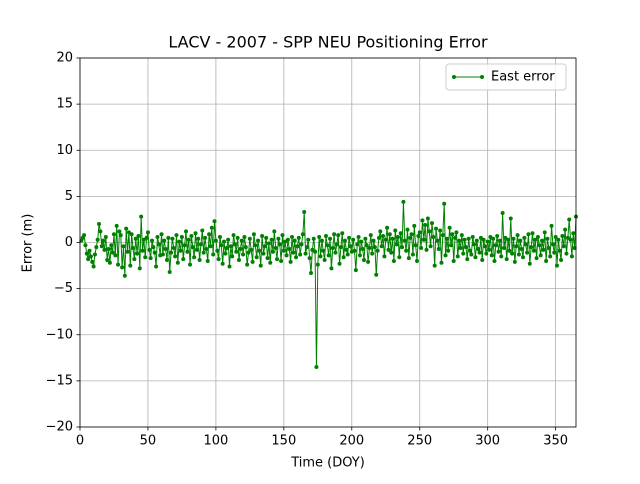  Describe the element at coordinates (63, 288) in the screenshot. I see `y-tick-label: −5` at that location.